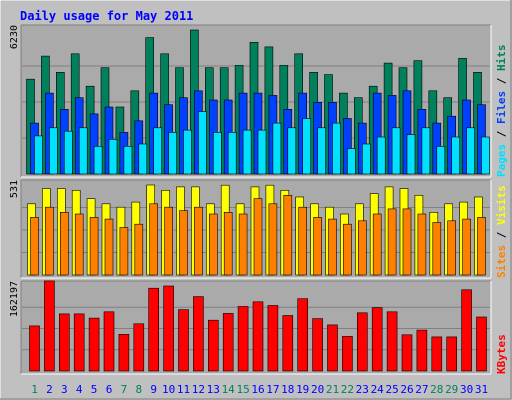  I want to click on day-label-9: 9, so click(153, 389).